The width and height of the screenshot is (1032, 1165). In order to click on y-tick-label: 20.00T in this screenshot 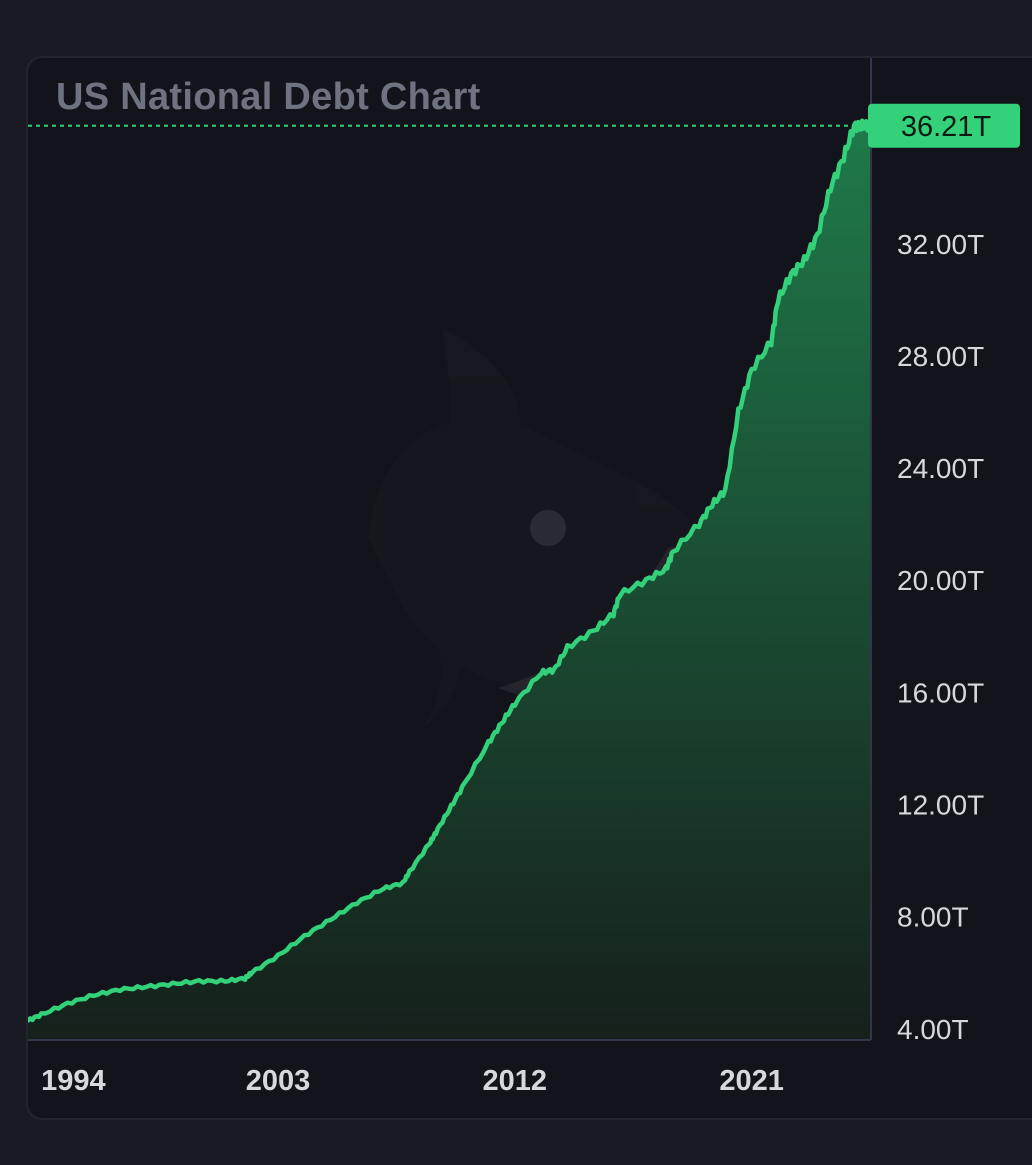, I will do `click(940, 580)`.